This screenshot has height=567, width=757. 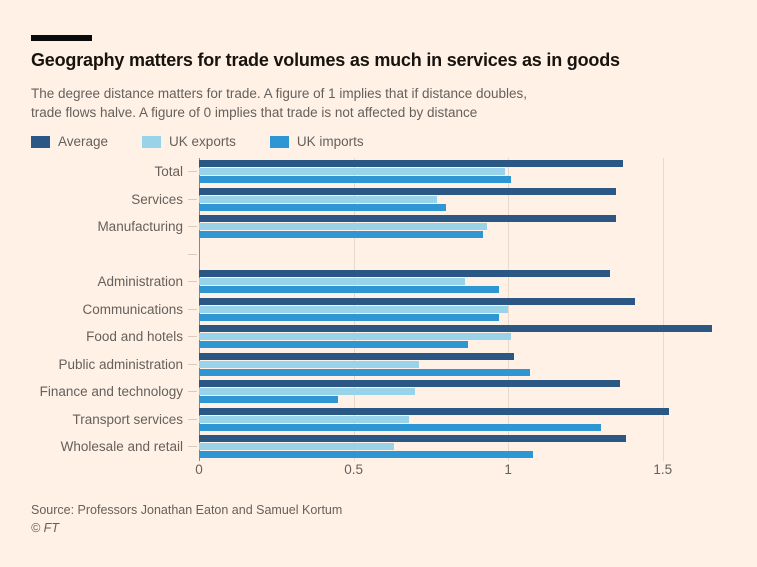 What do you see at coordinates (355, 337) in the screenshot?
I see `bar-uk-exports-food-and-hotels` at bounding box center [355, 337].